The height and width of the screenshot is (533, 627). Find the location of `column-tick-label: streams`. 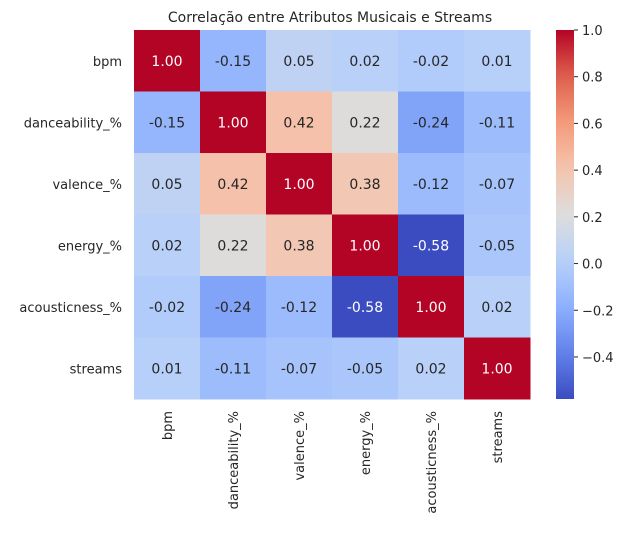

column-tick-label: streams is located at coordinates (498, 437).